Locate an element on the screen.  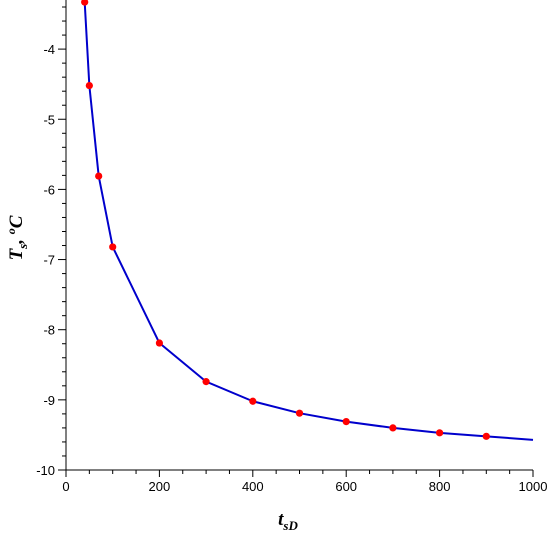
y-tick-label: -10 is located at coordinates (45, 470).